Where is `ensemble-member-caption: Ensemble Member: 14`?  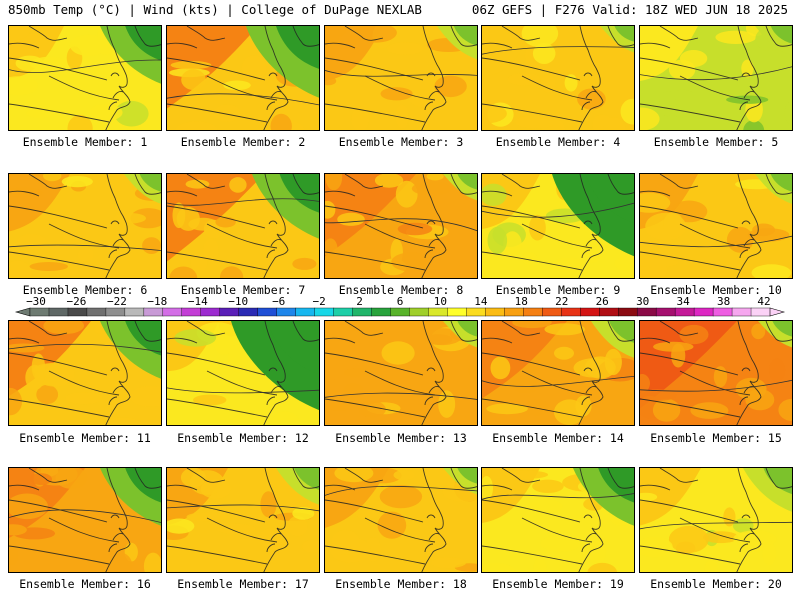
ensemble-member-caption: Ensemble Member: 14 is located at coordinates (558, 438).